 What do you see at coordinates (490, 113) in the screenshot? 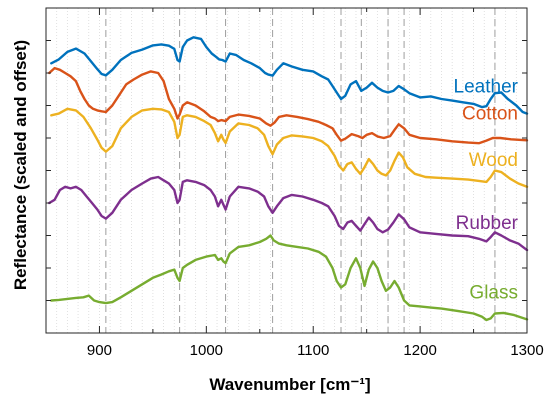
I see `series-label-cotton: Cotton` at bounding box center [490, 113].